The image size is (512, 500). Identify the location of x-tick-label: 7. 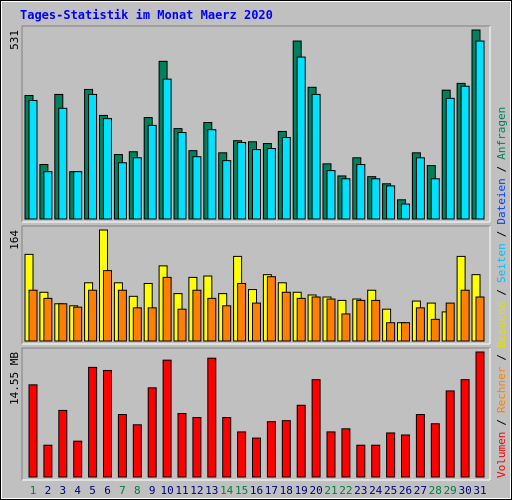
(122, 490).